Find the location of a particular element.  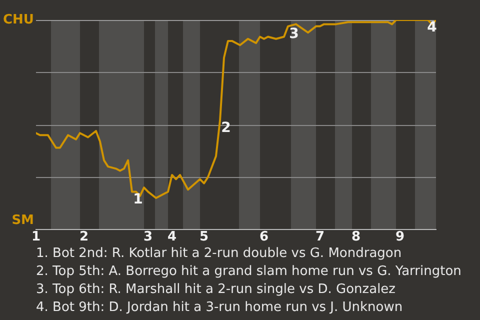

text: 4. Bot 9th: D. Jordan hit a 3-run home run vs J. Unknown is located at coordinates (220, 308).